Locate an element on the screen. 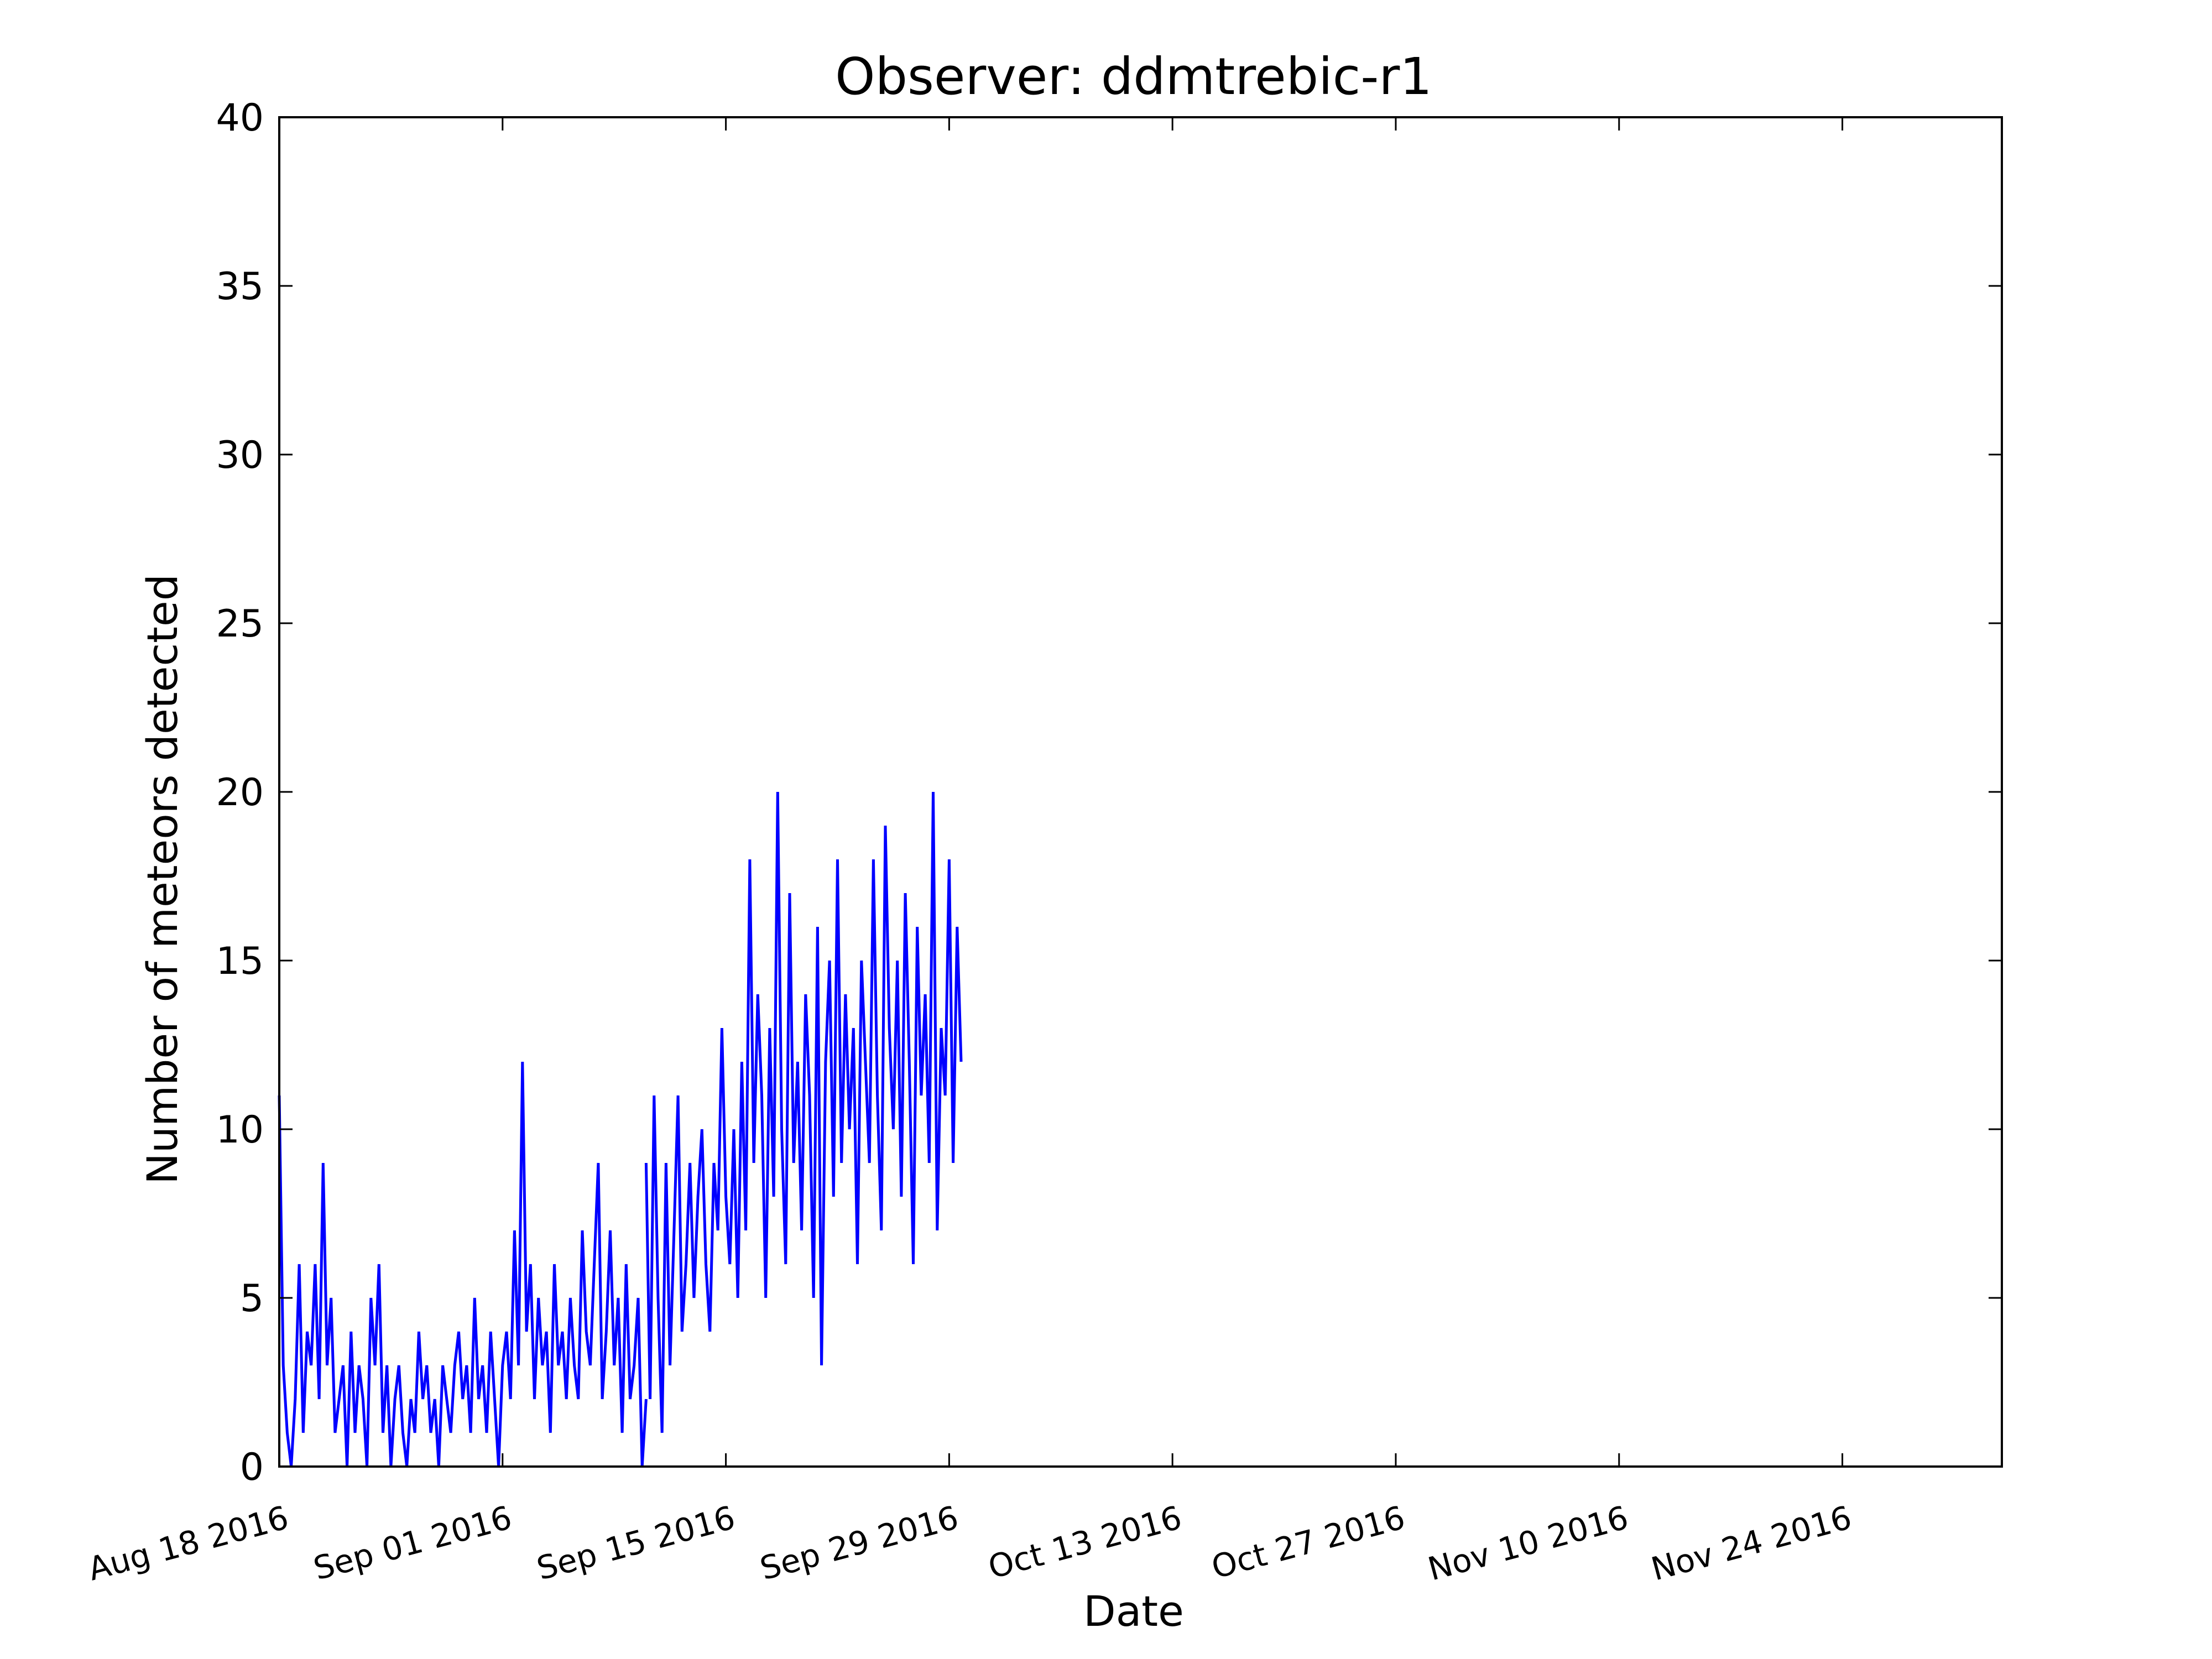 The image size is (2212, 1659). y-tick-label: 5 is located at coordinates (252, 1299).